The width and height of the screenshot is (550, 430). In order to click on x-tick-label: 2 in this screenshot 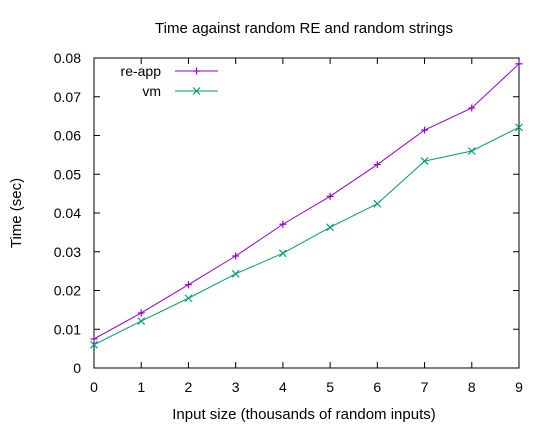, I will do `click(189, 387)`.